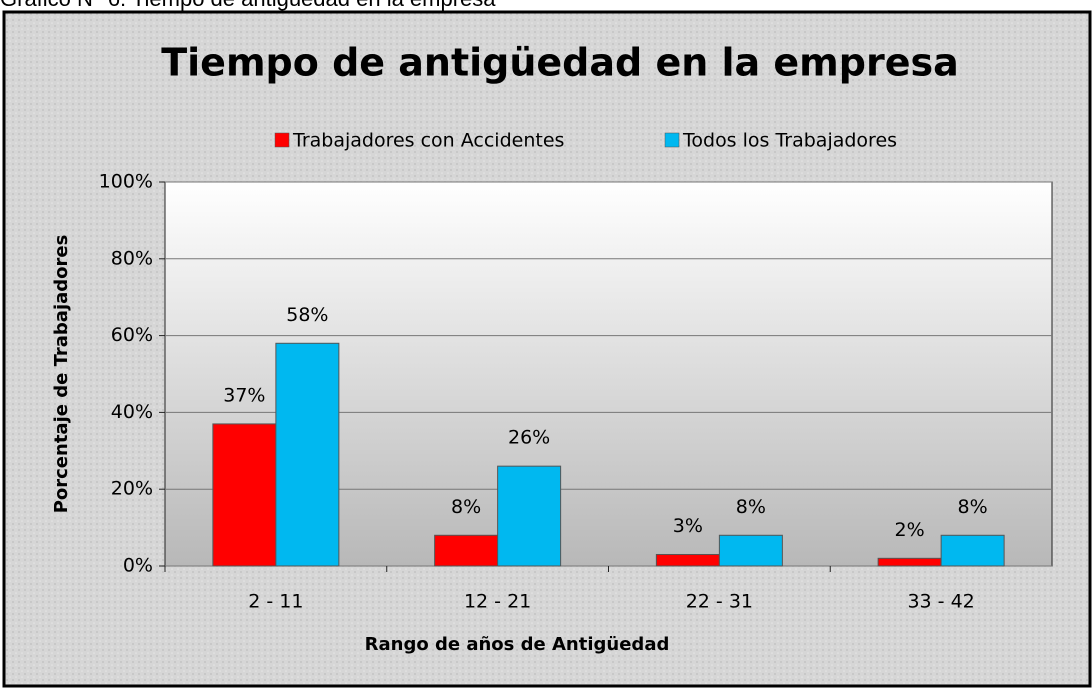 This screenshot has height=688, width=1092. I want to click on data-label: 2%, so click(910, 530).